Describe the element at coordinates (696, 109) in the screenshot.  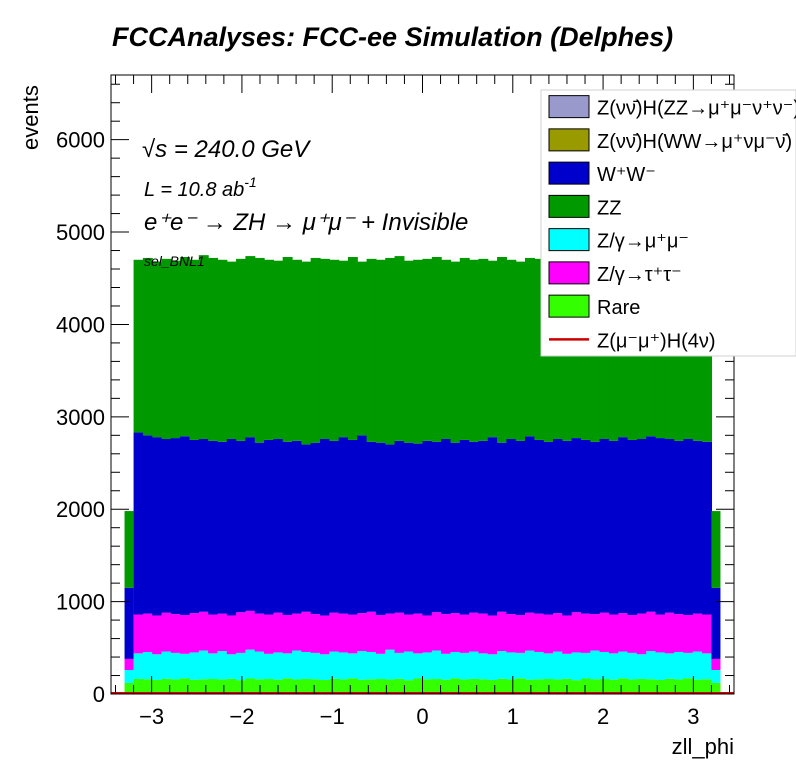
I see `legend-label: Z(νν̄)H(ZZ→μ⁺μ⁻ν⁺ν⁻)` at that location.